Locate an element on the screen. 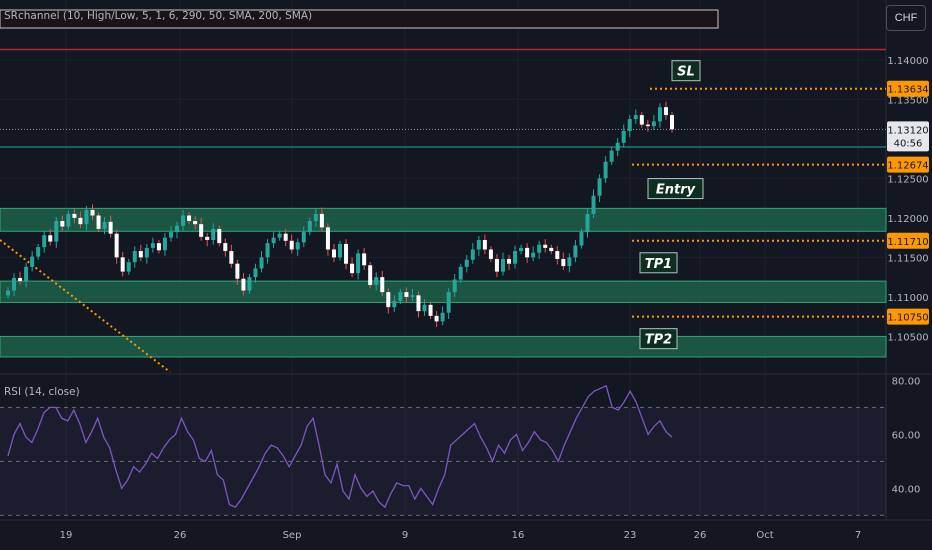 This screenshot has width=932, height=550. annotation-label: TP1 is located at coordinates (658, 264).